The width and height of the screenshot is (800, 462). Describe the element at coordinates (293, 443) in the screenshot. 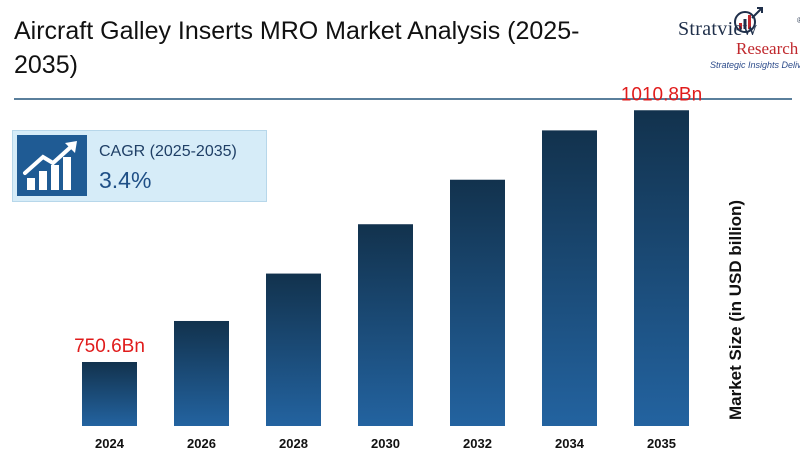

I see `x-tick-label: 2028` at that location.